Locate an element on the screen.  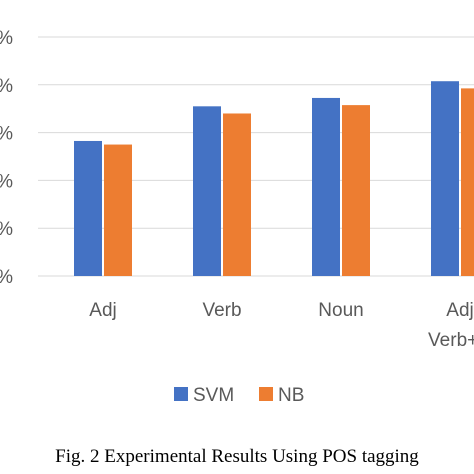
legend-swatch-svm is located at coordinates (181, 394).